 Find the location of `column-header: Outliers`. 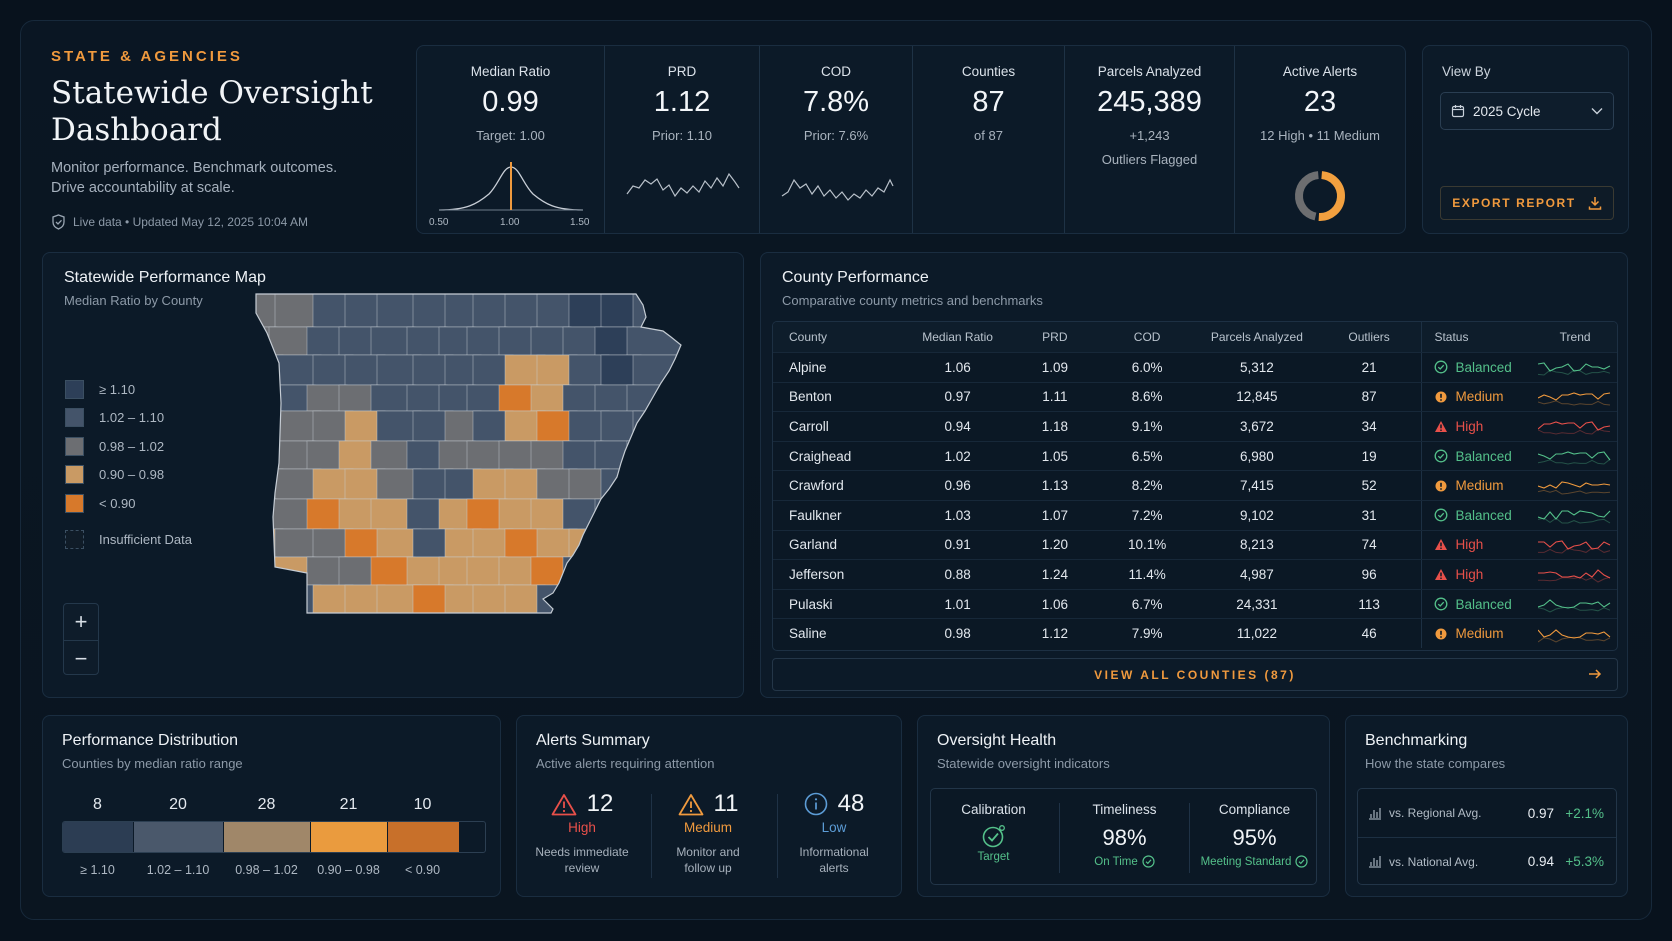

column-header: Outliers is located at coordinates (1369, 337).